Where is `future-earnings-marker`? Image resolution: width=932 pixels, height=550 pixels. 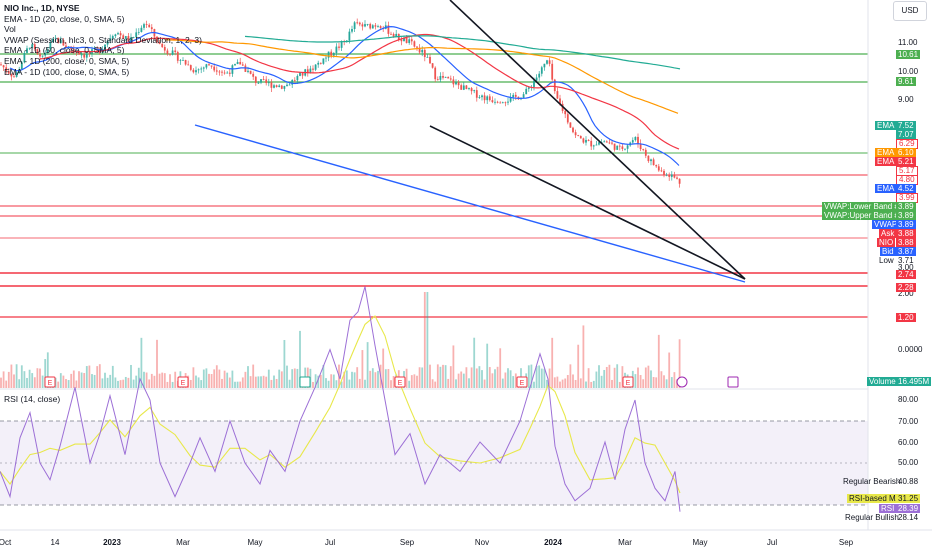
future-earnings-marker is located at coordinates (733, 382).